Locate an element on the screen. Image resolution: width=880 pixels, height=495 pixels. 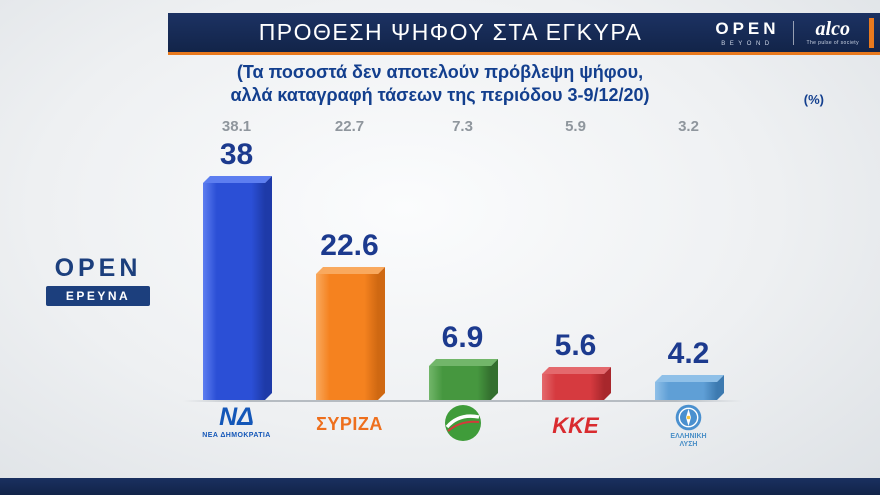
bar-syriza is located at coordinates (350, 333).